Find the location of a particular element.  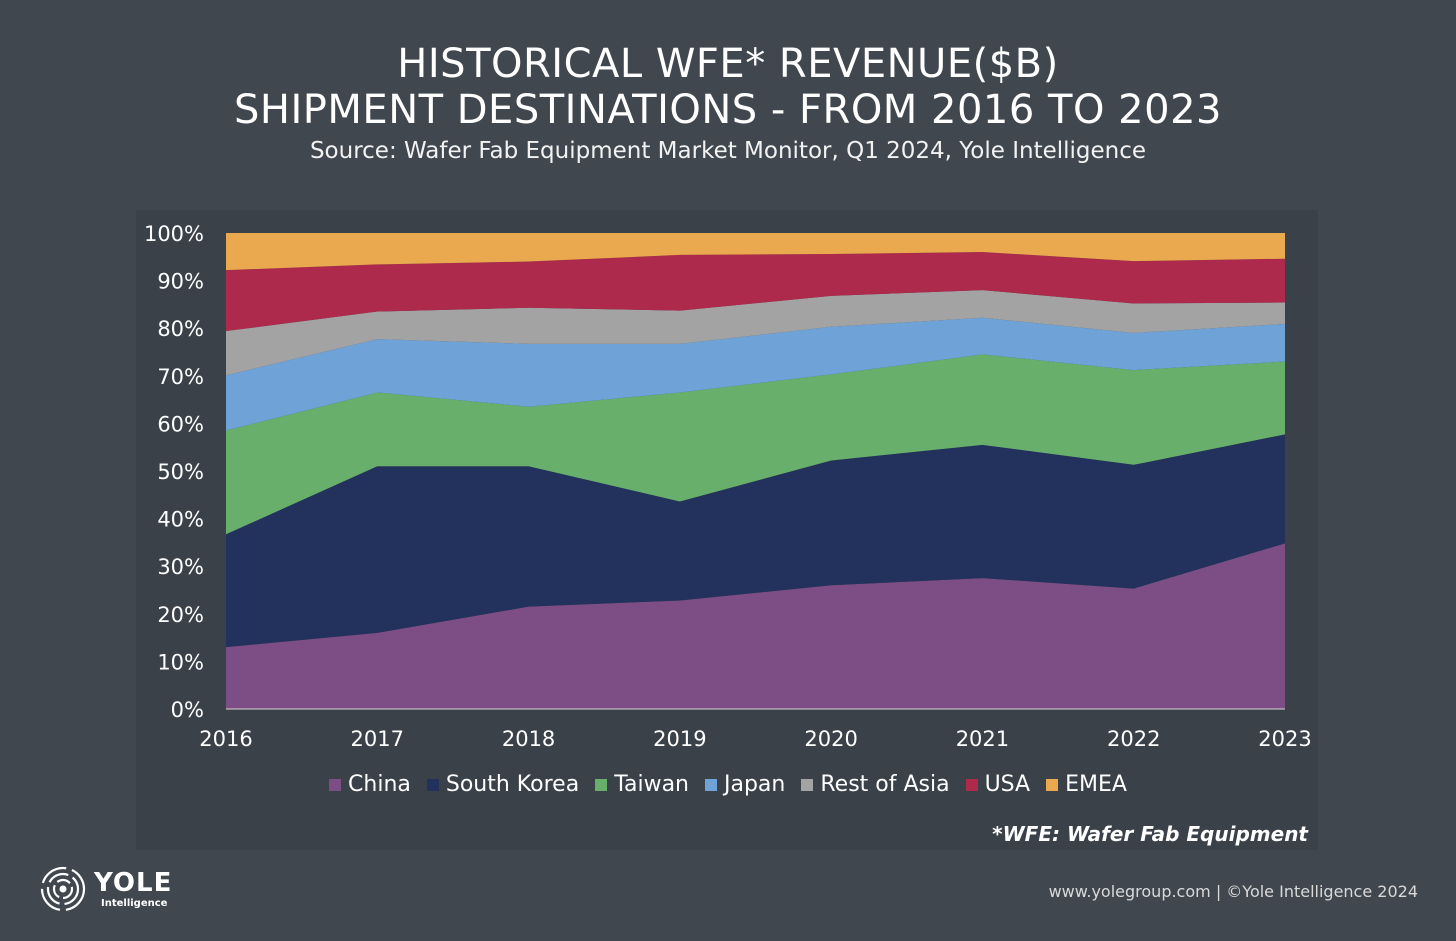

area-series-china is located at coordinates (755, 626).